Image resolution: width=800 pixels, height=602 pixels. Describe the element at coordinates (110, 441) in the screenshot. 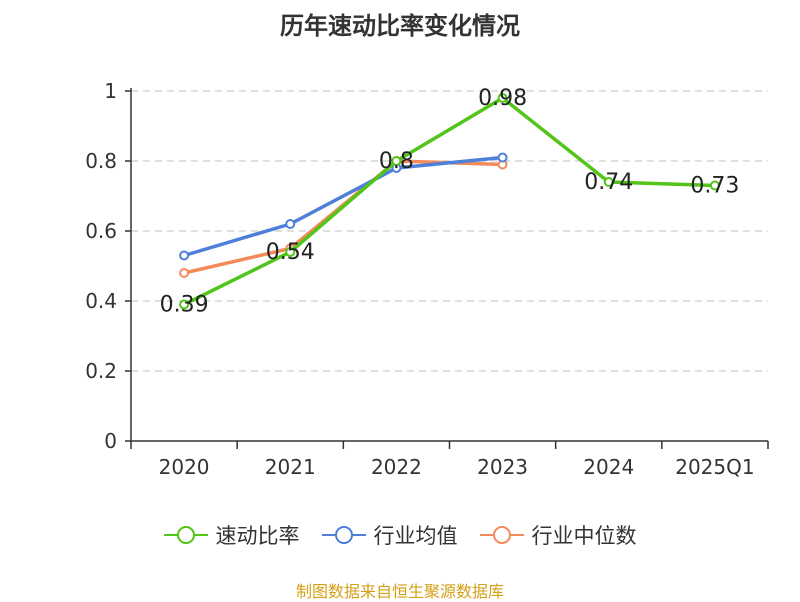

I see `y-tick-label: 0` at that location.